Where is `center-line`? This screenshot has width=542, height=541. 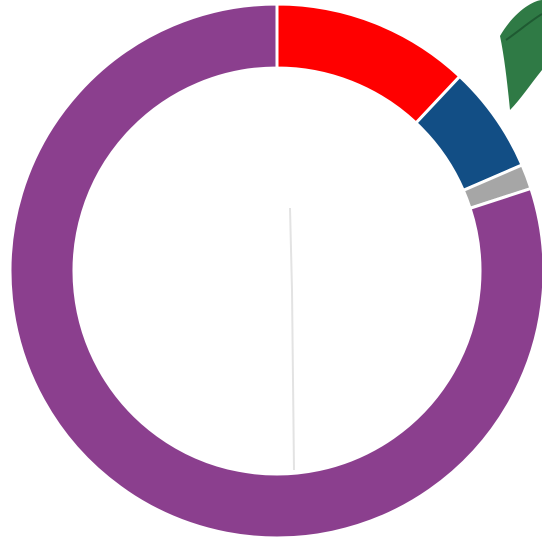
center-line is located at coordinates (292, 339).